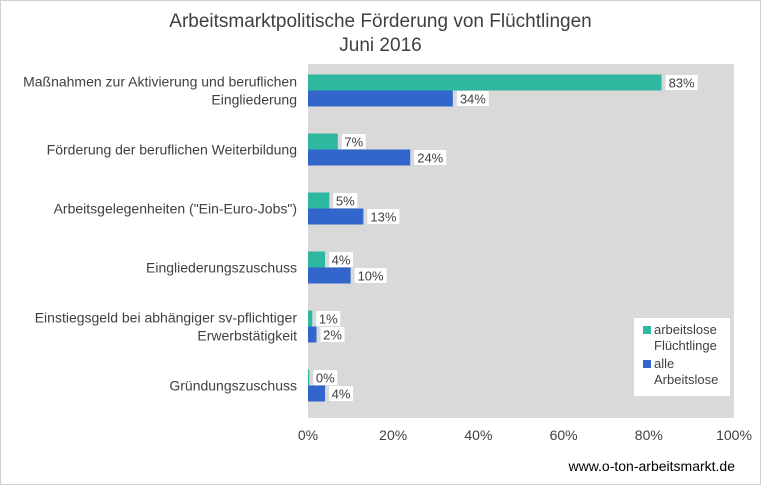  Describe the element at coordinates (393, 435) in the screenshot. I see `x-tick-label: 20%` at that location.